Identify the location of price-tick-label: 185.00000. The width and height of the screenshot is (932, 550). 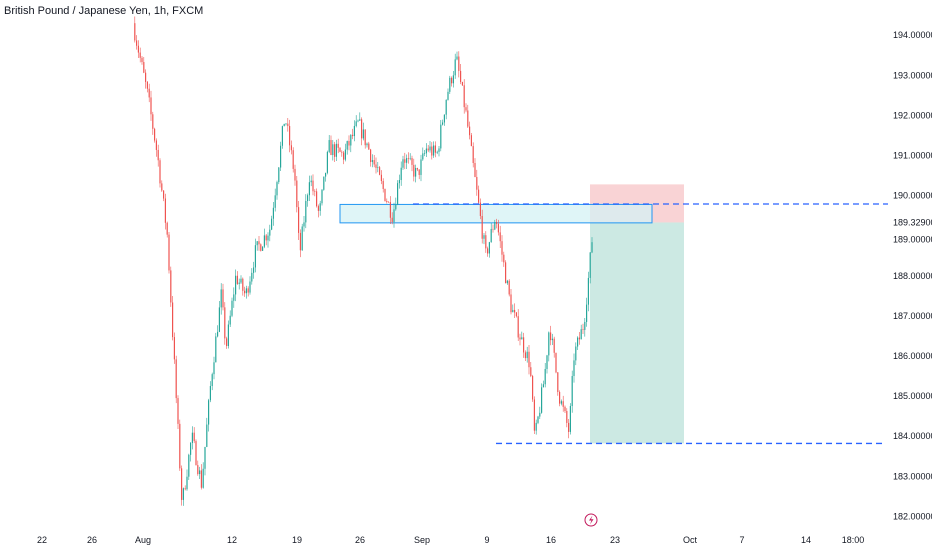
(912, 396).